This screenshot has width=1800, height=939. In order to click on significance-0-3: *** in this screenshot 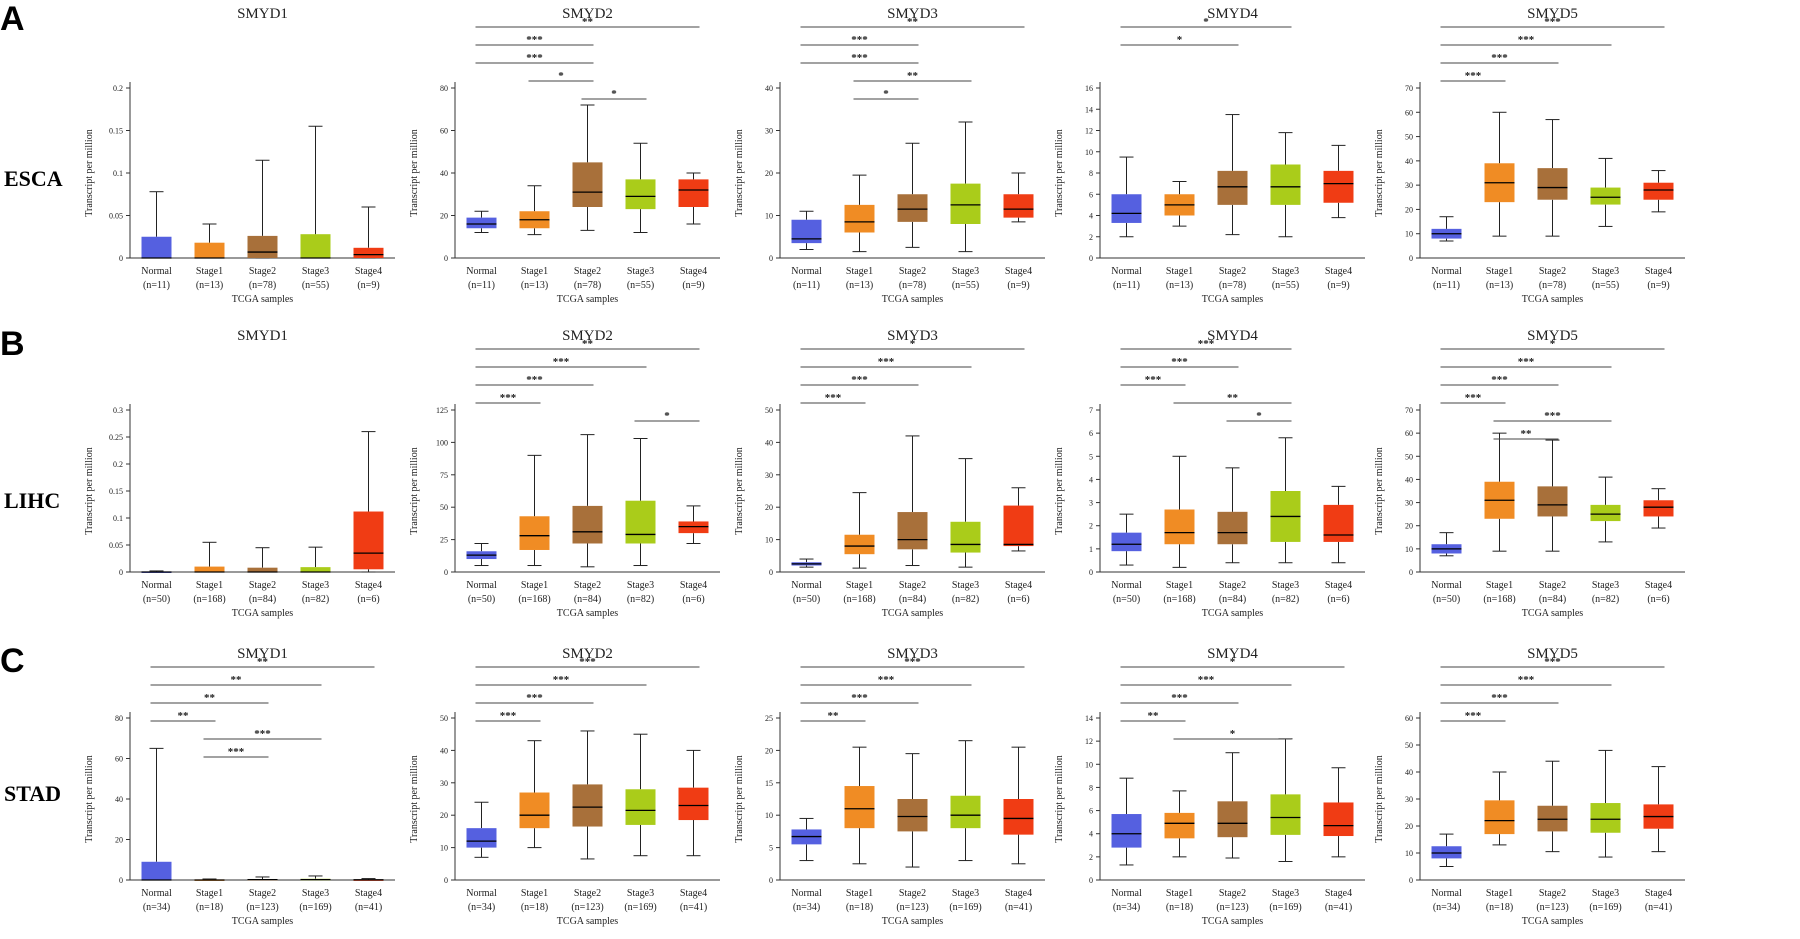, I will do `click(561, 680)`.